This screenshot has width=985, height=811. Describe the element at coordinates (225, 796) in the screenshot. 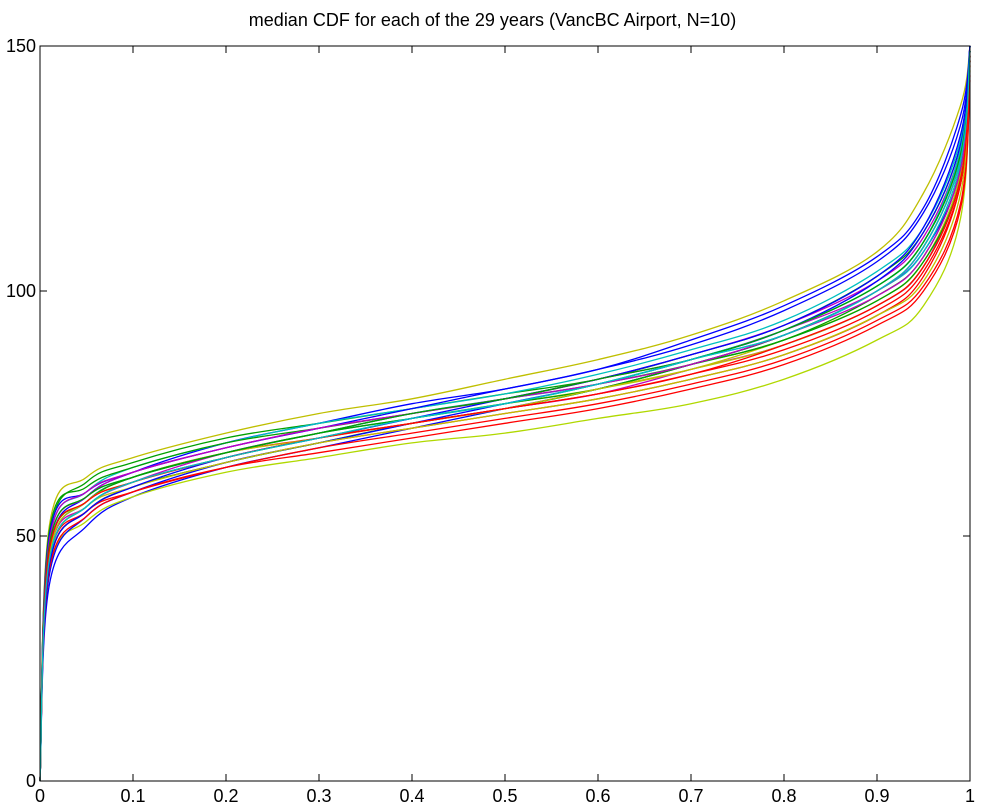

I see `x-tick-label: 0.2` at that location.